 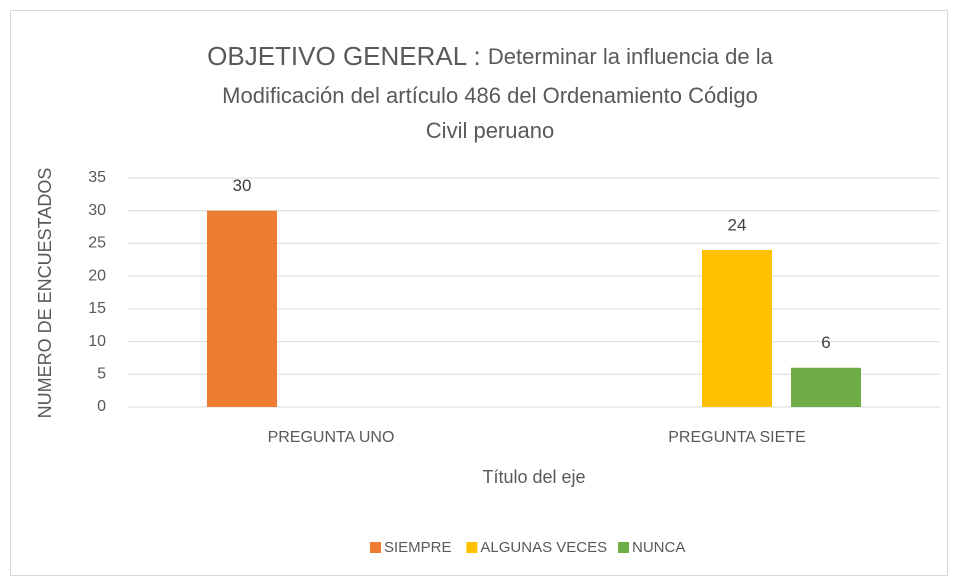 I want to click on y-tick-label: 35, so click(x=97, y=177).